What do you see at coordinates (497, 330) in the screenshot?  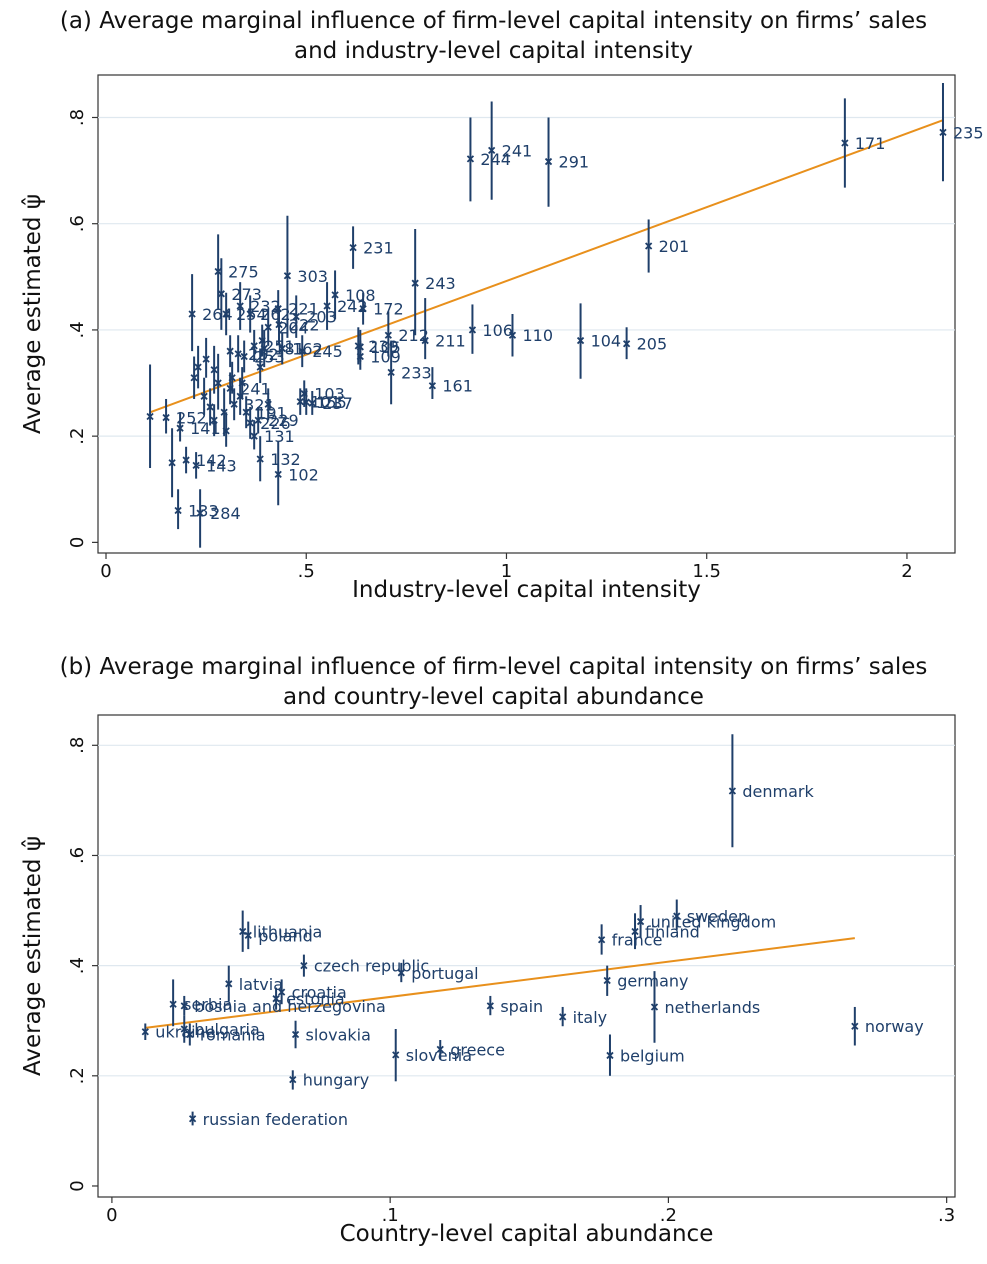 I see `point-label: 106` at bounding box center [497, 330].